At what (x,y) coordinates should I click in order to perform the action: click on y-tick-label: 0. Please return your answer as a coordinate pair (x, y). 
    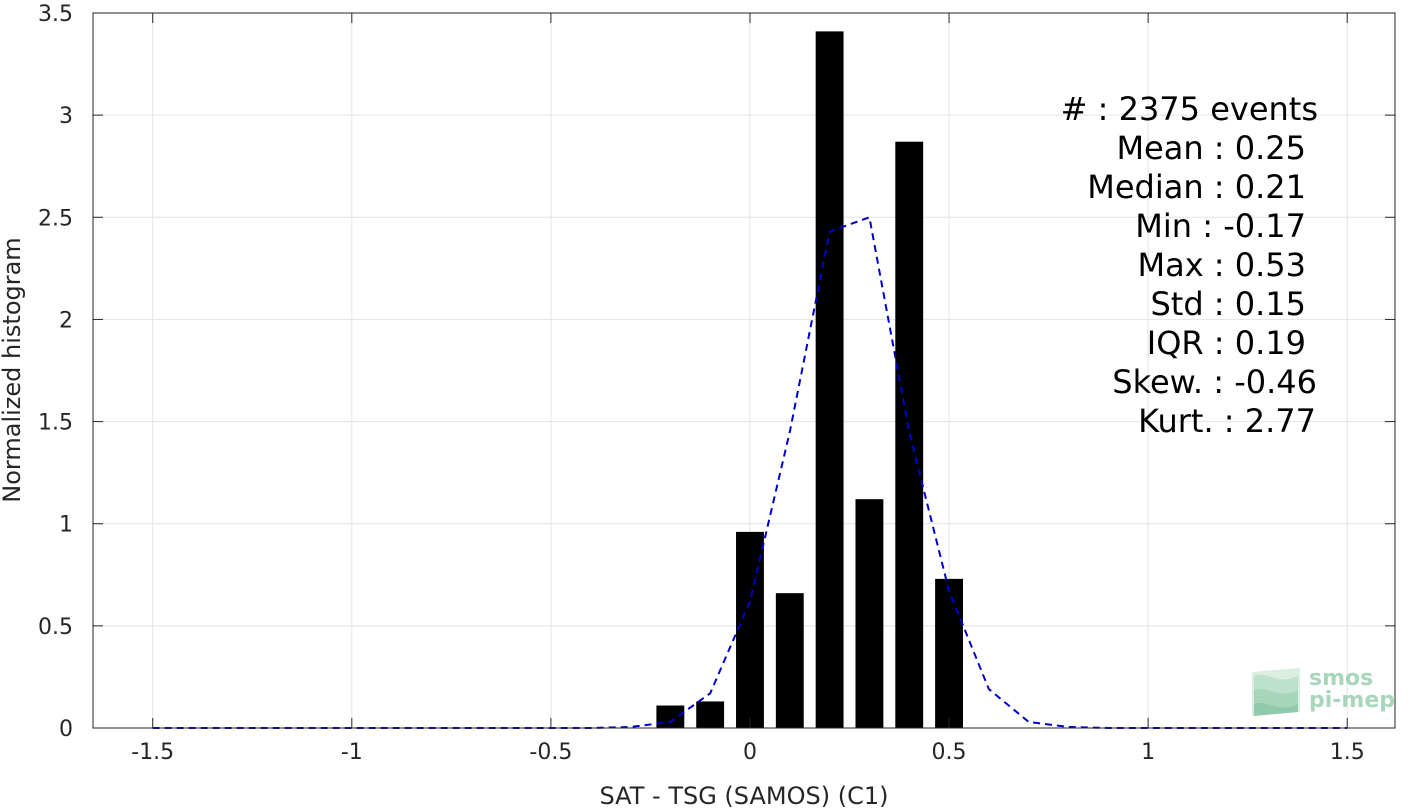
    Looking at the image, I should click on (66, 729).